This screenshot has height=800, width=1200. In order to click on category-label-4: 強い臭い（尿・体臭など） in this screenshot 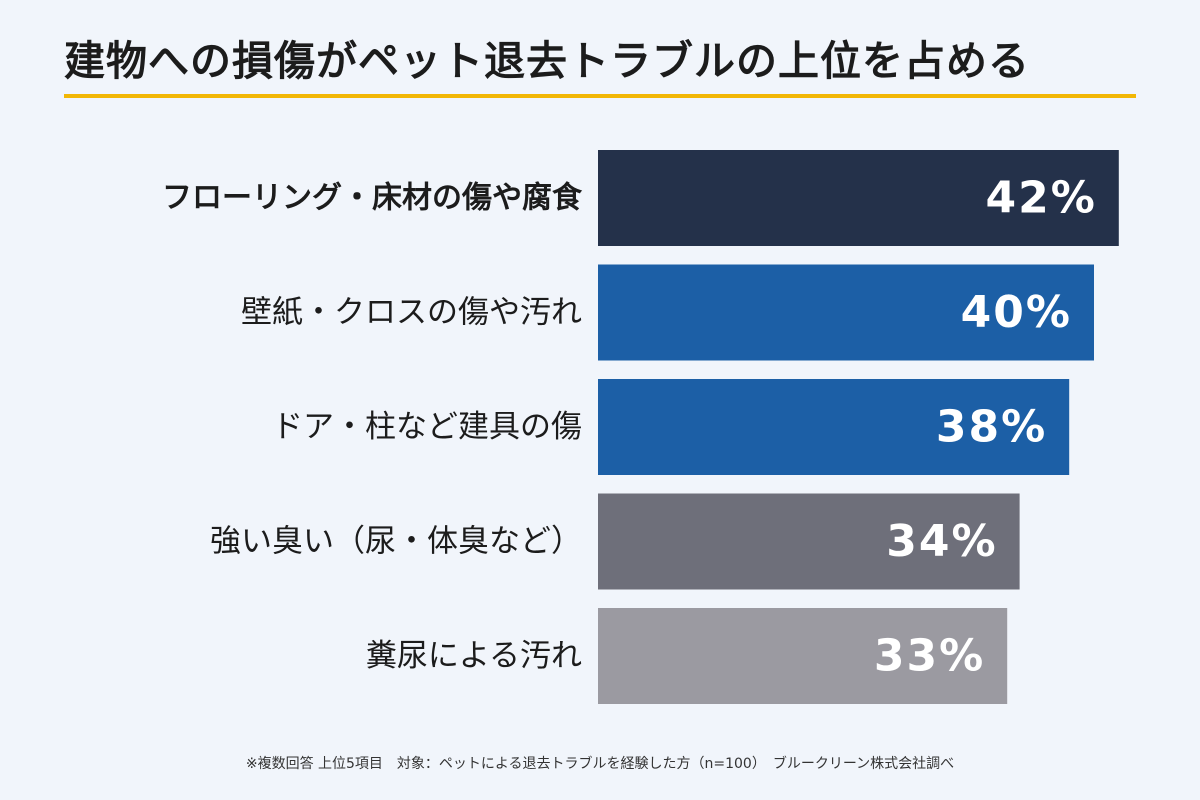, I will do `click(396, 542)`.